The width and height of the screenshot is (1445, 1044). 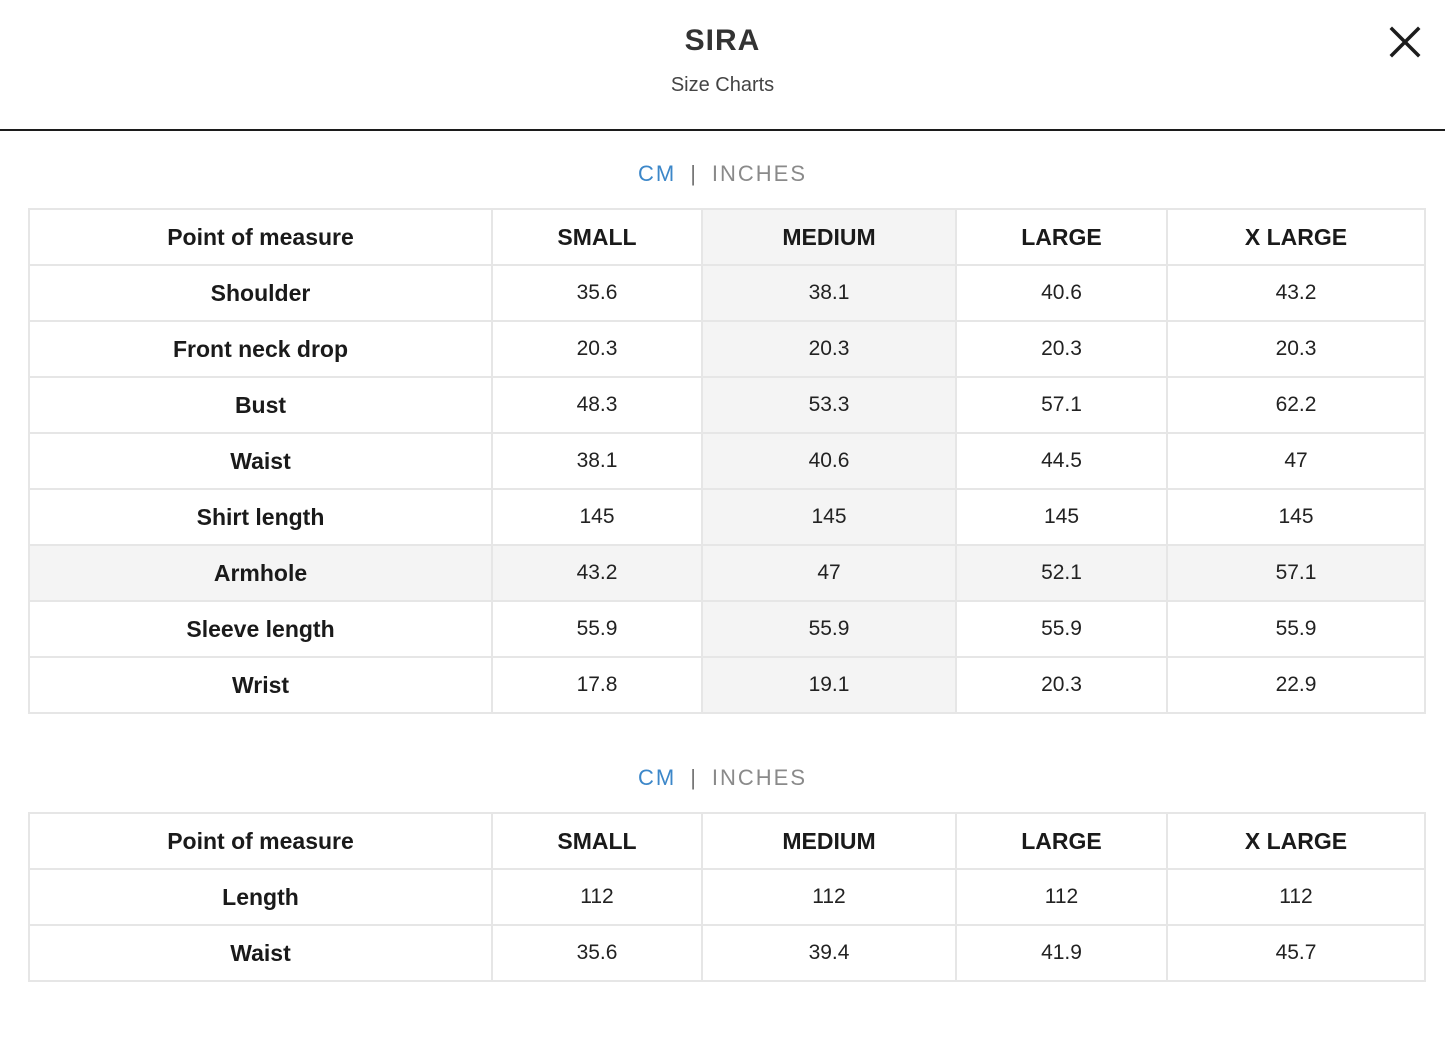 What do you see at coordinates (260, 349) in the screenshot?
I see `row-label: Front neck drop` at bounding box center [260, 349].